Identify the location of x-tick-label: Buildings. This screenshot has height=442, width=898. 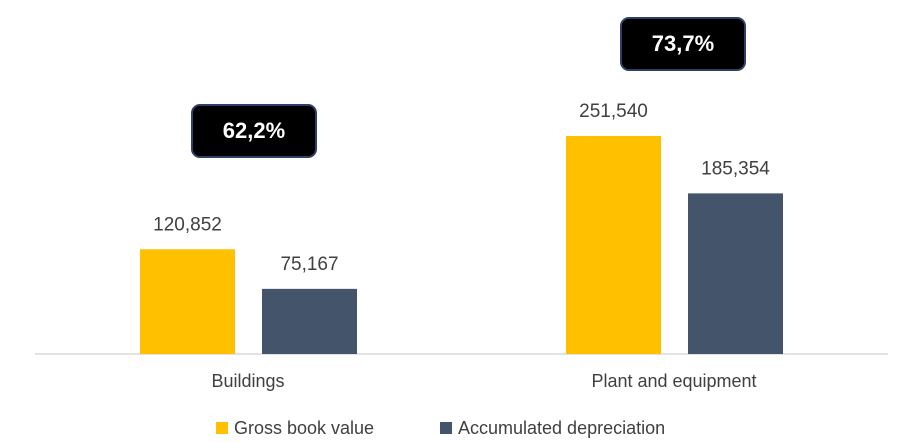
(247, 381).